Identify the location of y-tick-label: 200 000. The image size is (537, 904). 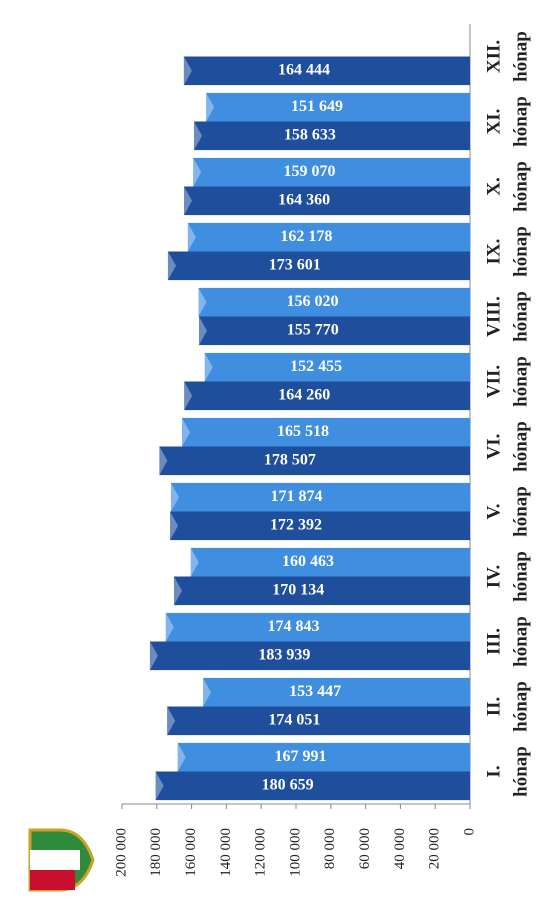
(121, 852).